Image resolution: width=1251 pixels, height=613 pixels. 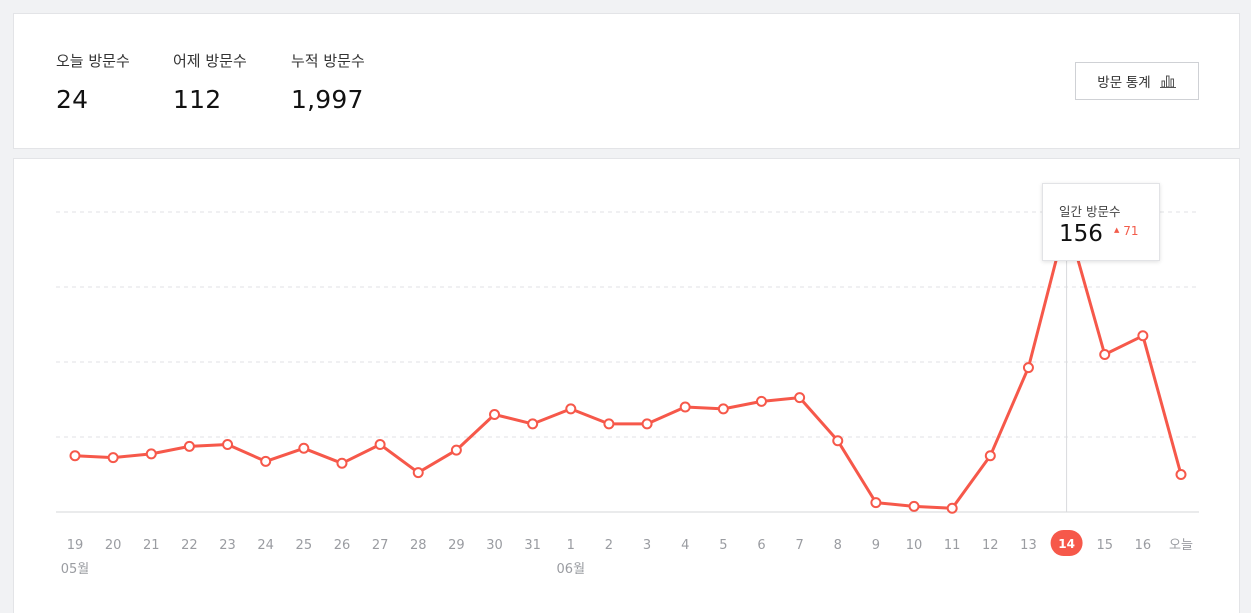 What do you see at coordinates (952, 545) in the screenshot?
I see `x-tick-label: 11` at bounding box center [952, 545].